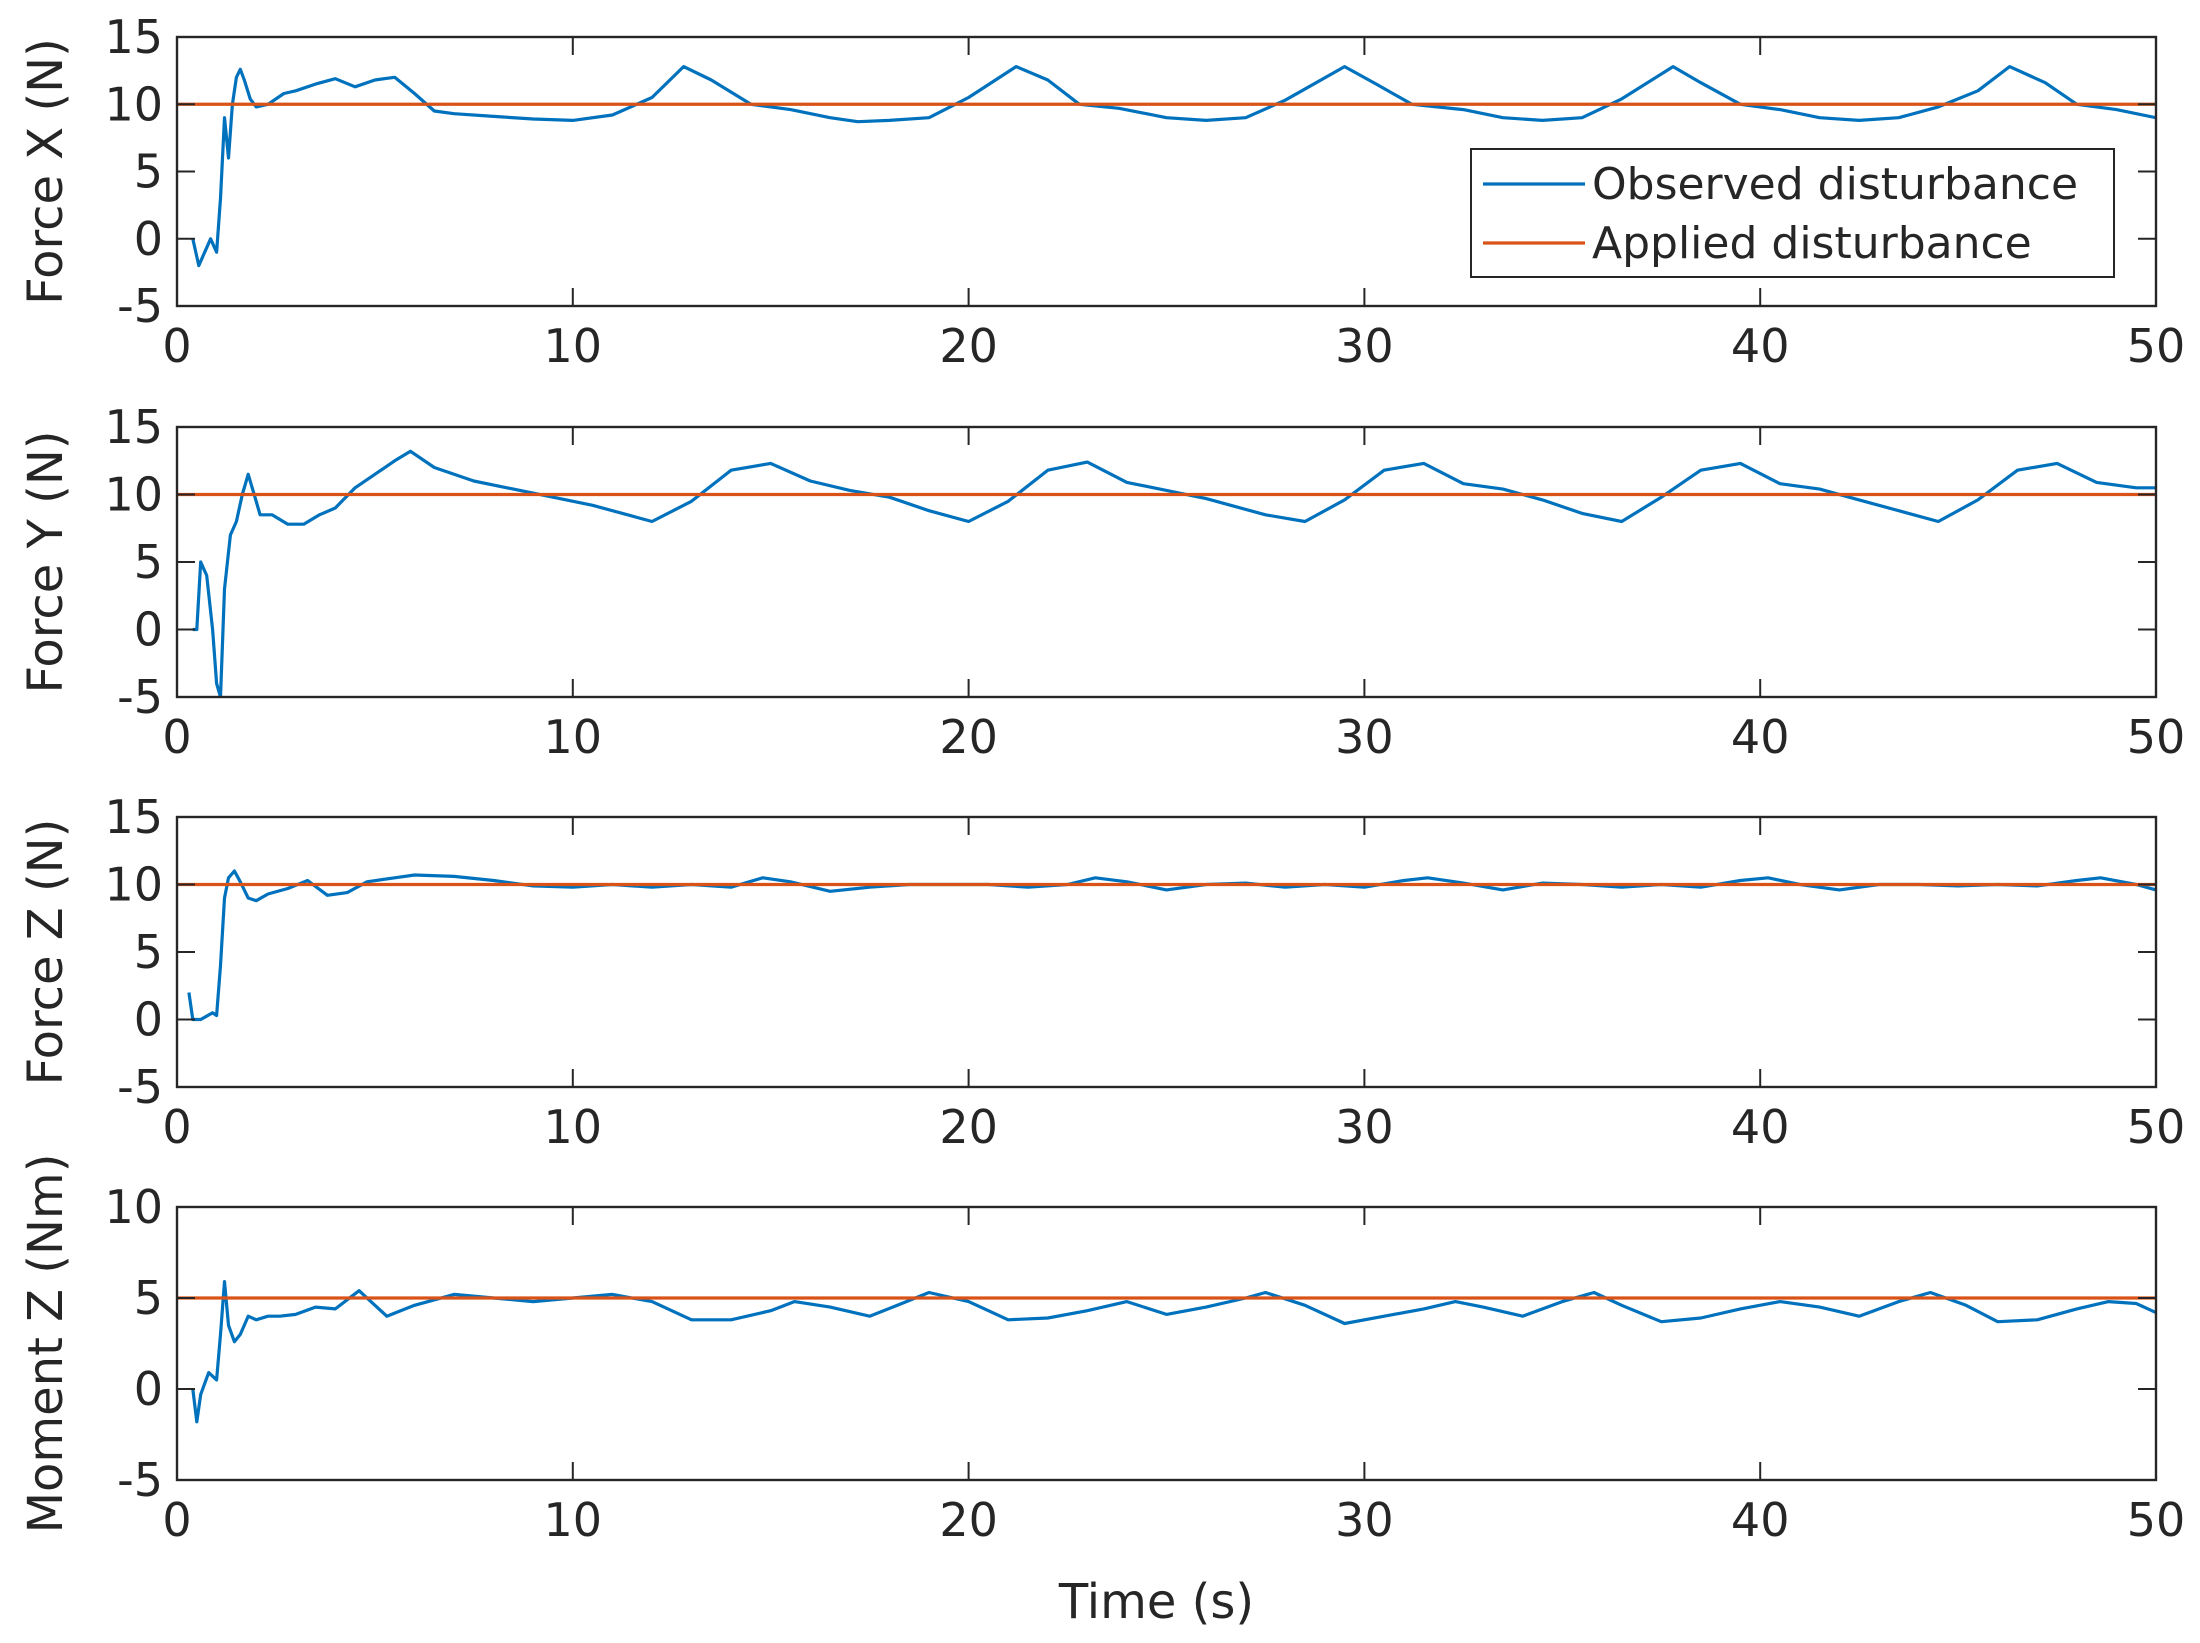  What do you see at coordinates (46, 1344) in the screenshot?
I see `y-axis-label: Moment Z (Nm)` at bounding box center [46, 1344].